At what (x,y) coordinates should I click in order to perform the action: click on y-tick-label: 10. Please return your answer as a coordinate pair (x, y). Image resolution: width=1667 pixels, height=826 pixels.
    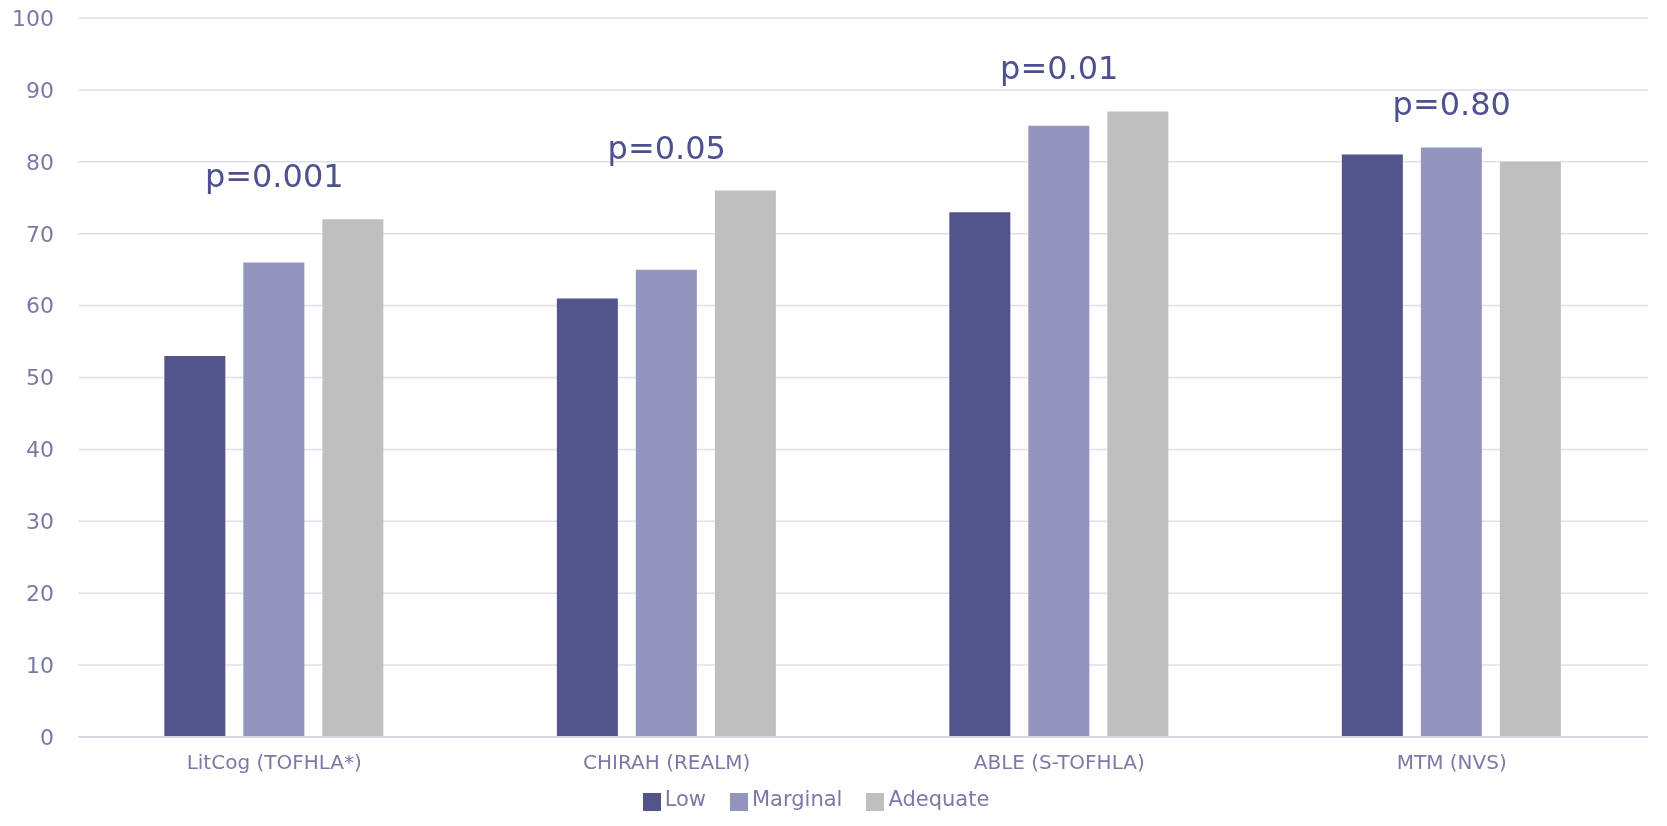
    Looking at the image, I should click on (40, 665).